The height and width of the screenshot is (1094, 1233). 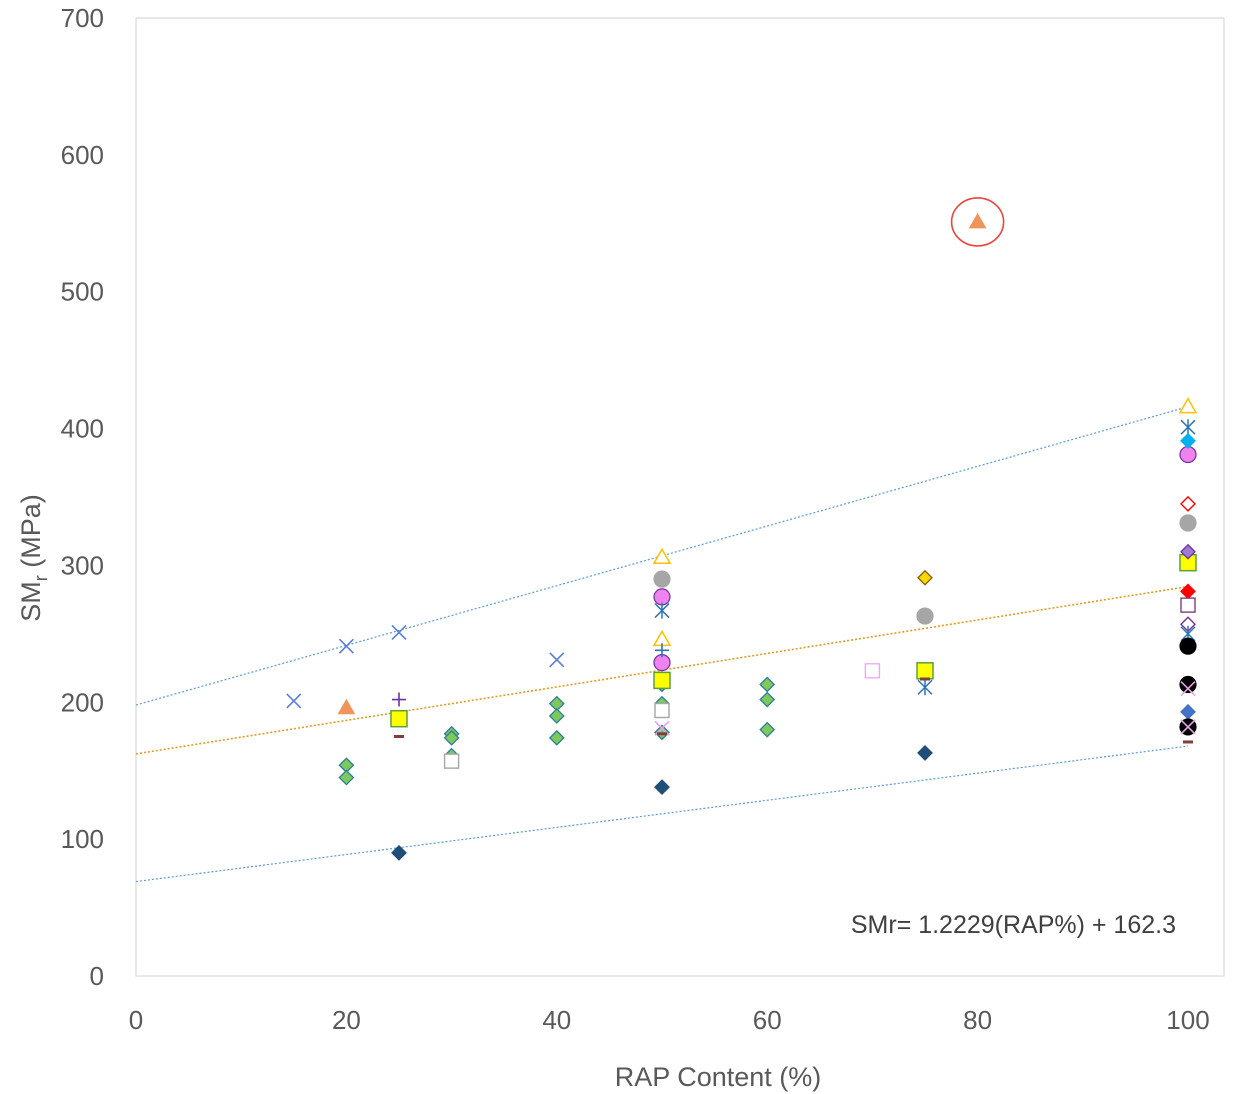 I want to click on x-tick-label: 40, so click(x=556, y=1020).